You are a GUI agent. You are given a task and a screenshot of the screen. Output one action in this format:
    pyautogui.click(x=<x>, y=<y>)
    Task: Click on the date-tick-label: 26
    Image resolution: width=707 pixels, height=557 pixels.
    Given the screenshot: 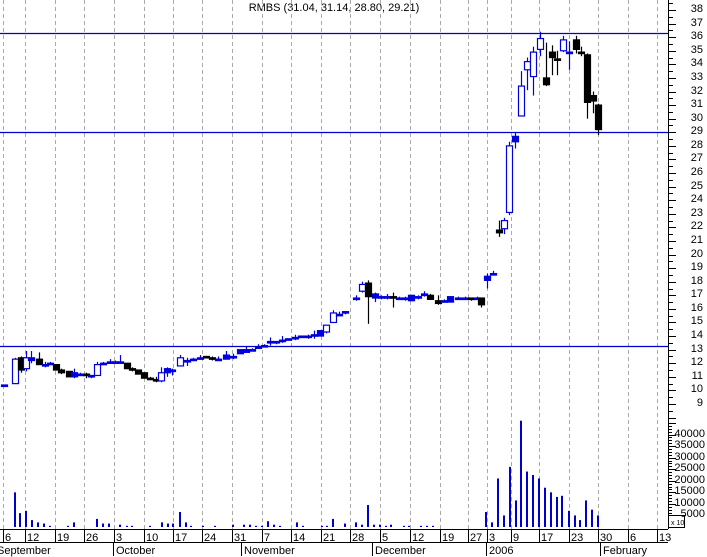 What is the action you would take?
    pyautogui.click(x=92, y=538)
    